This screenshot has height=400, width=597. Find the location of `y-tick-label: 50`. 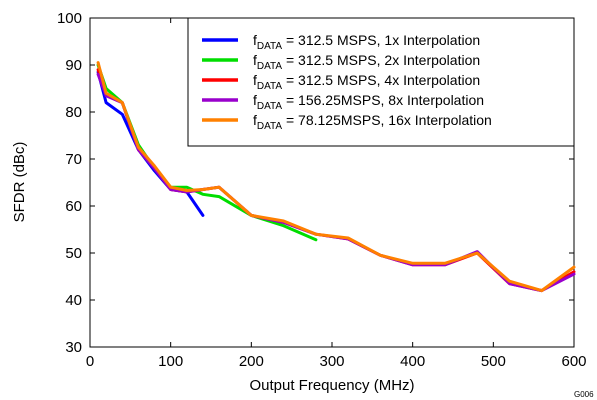

y-tick-label: 50 is located at coordinates (73, 253).